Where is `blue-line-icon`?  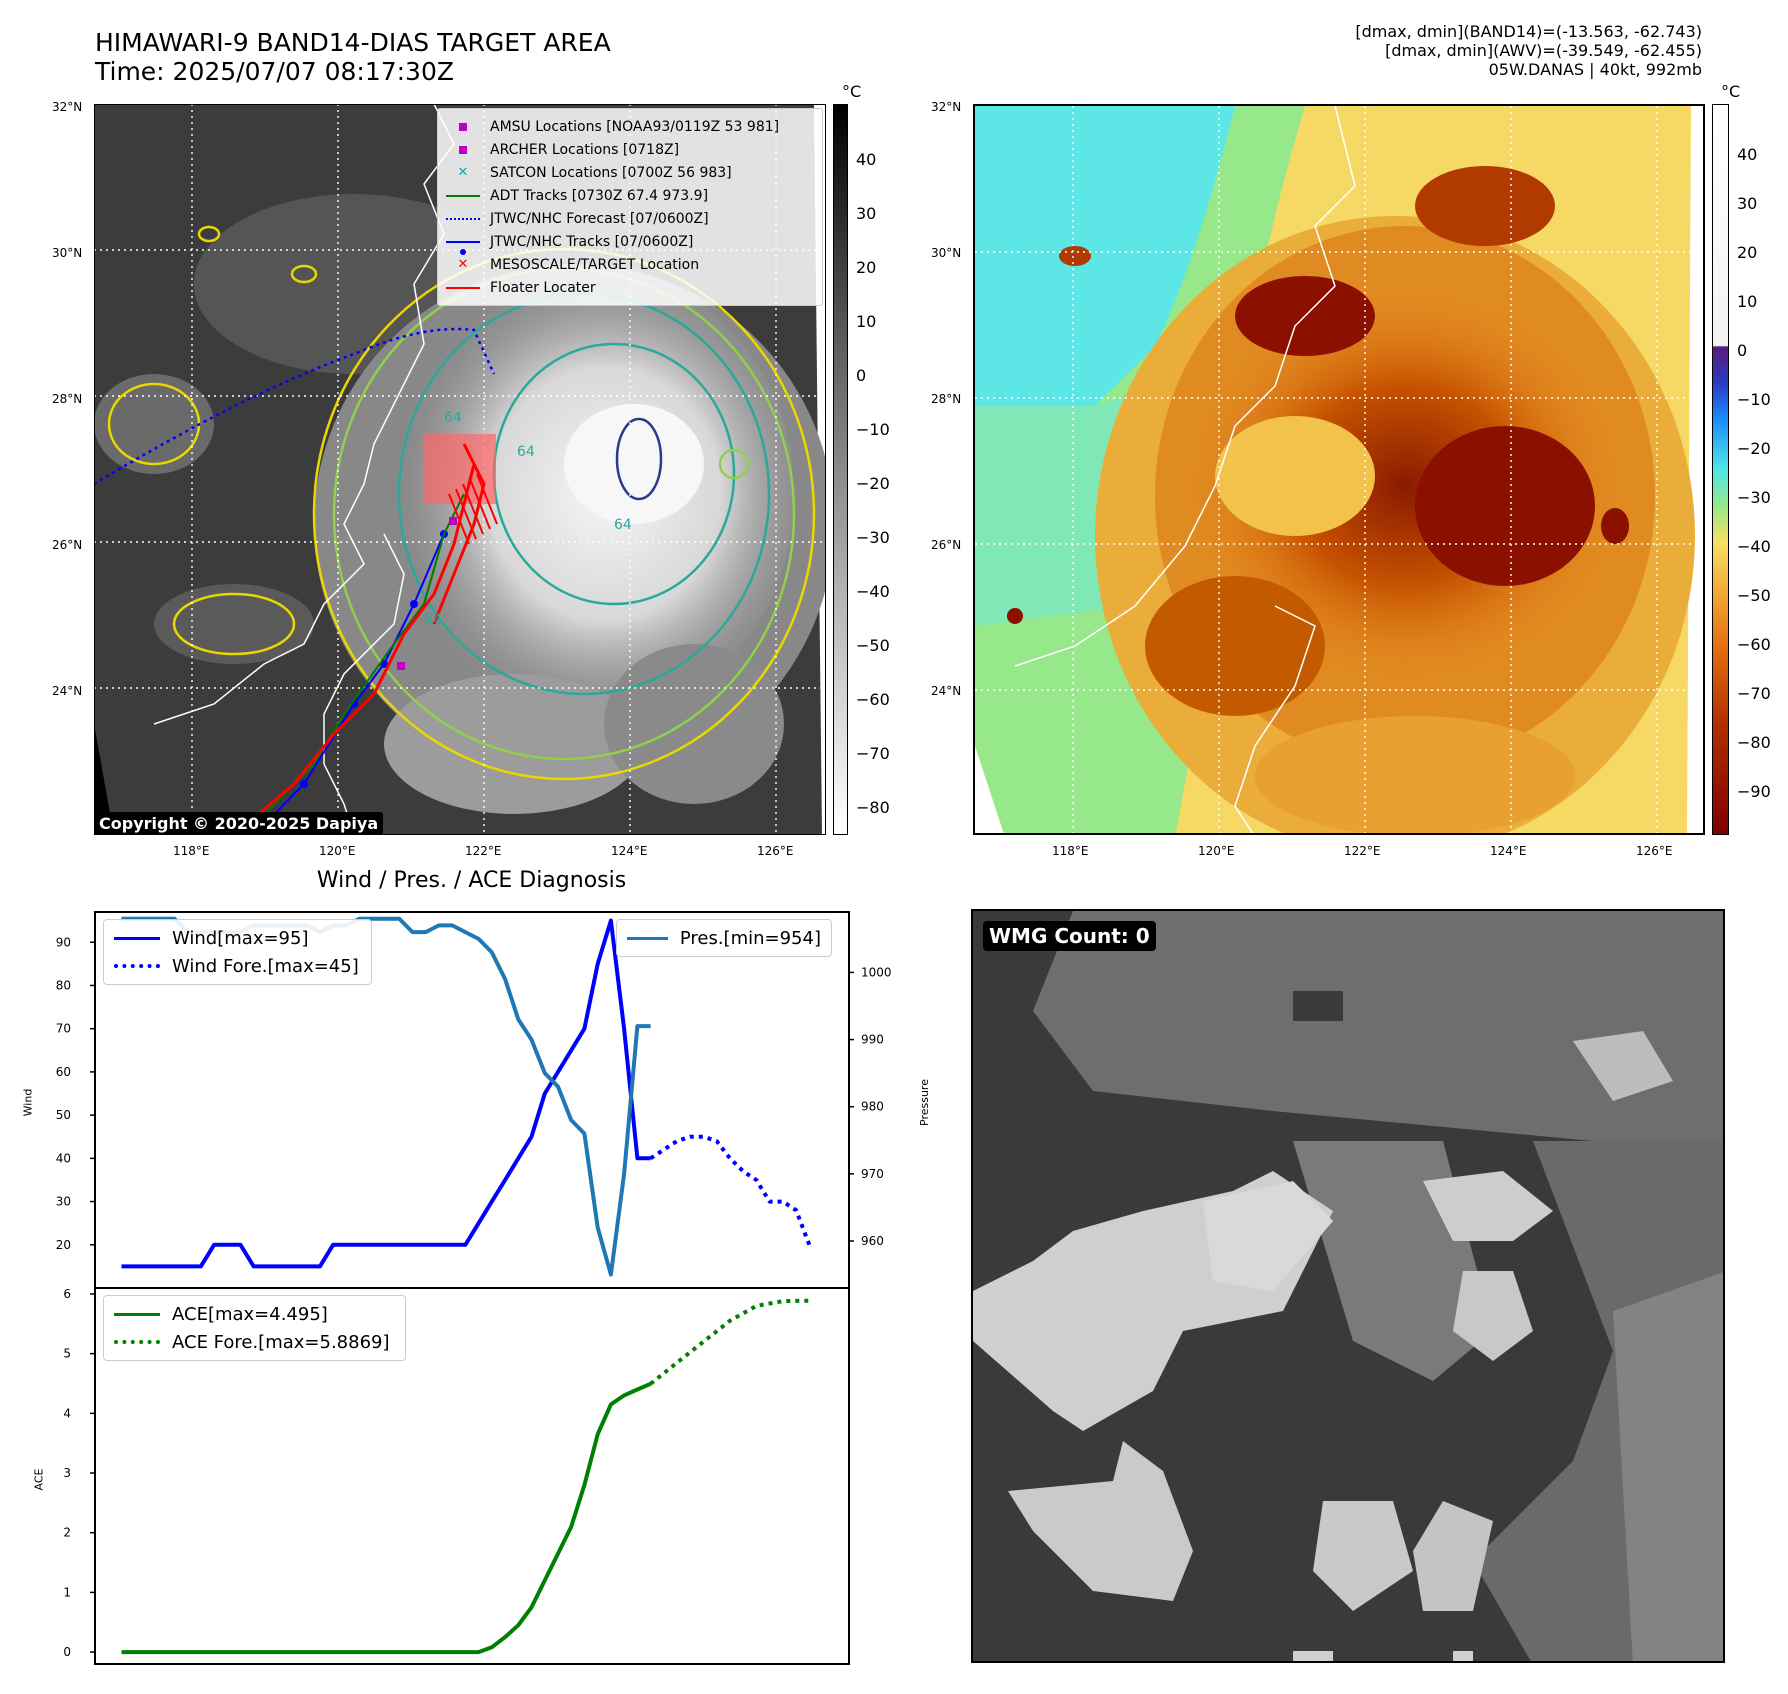
blue-line-icon is located at coordinates (137, 938).